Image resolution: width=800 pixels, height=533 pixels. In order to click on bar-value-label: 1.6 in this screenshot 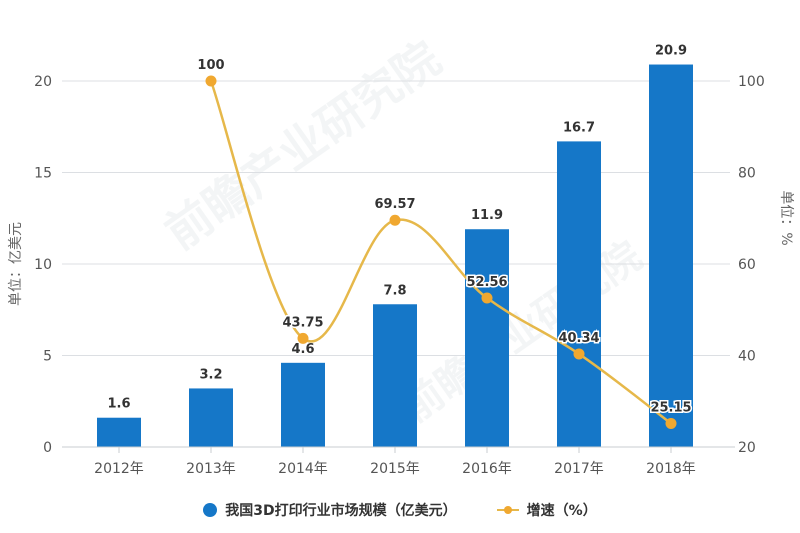, I will do `click(118, 404)`.